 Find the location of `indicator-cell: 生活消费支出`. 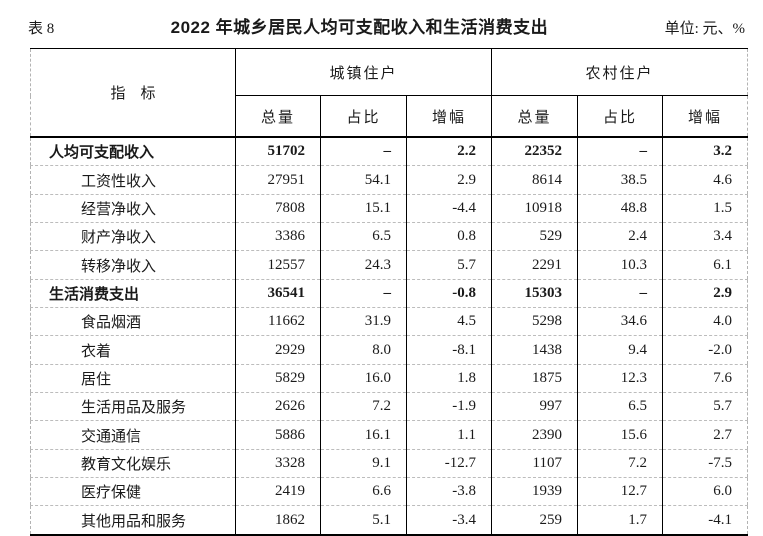

indicator-cell: 生活消费支出 is located at coordinates (133, 293).